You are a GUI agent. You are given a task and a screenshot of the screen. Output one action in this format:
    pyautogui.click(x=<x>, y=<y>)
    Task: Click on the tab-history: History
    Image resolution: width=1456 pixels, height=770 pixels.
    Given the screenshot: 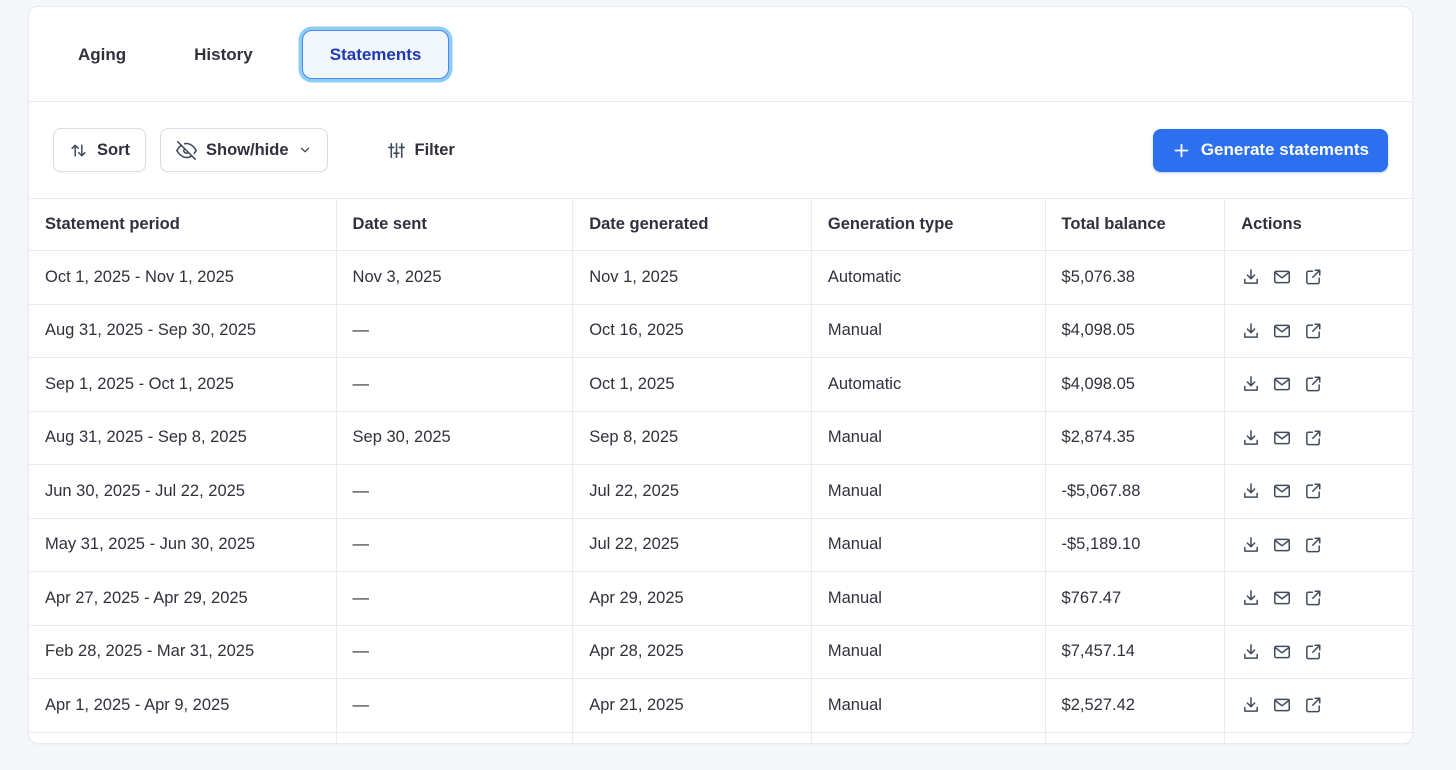 What is the action you would take?
    pyautogui.click(x=223, y=54)
    